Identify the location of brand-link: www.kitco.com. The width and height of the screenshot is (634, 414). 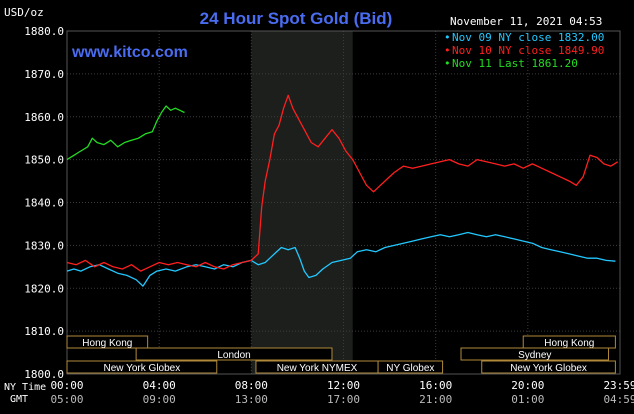
(129, 52).